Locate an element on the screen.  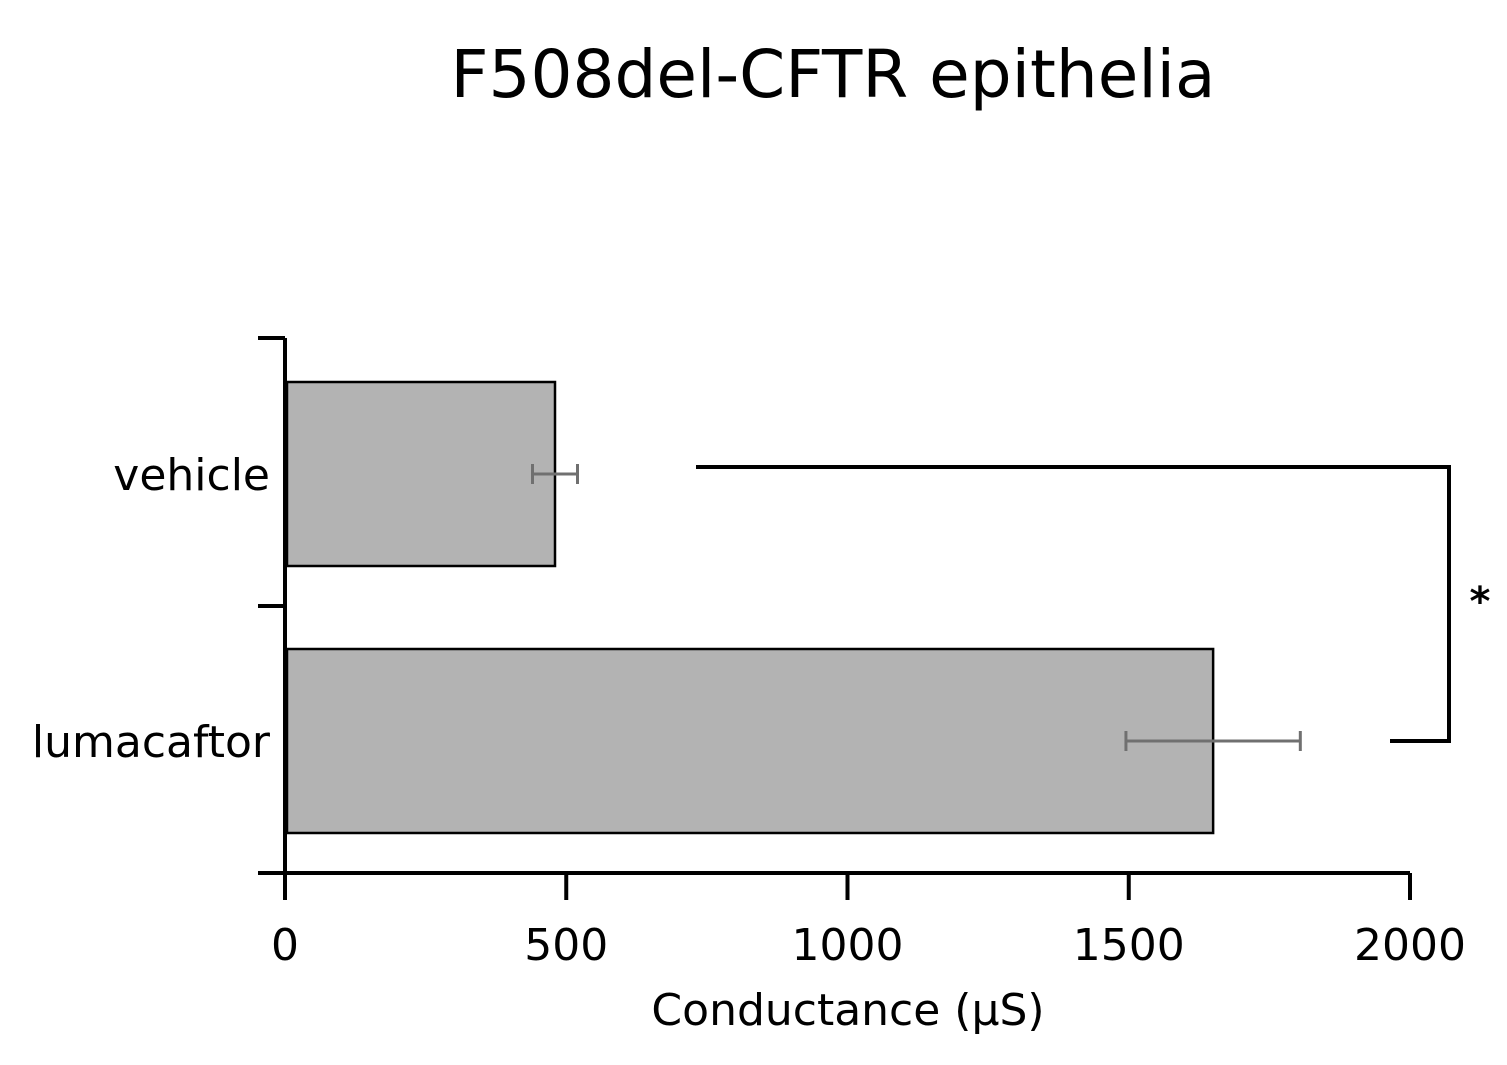
x-tick-label-0: 0 is located at coordinates (285, 945).